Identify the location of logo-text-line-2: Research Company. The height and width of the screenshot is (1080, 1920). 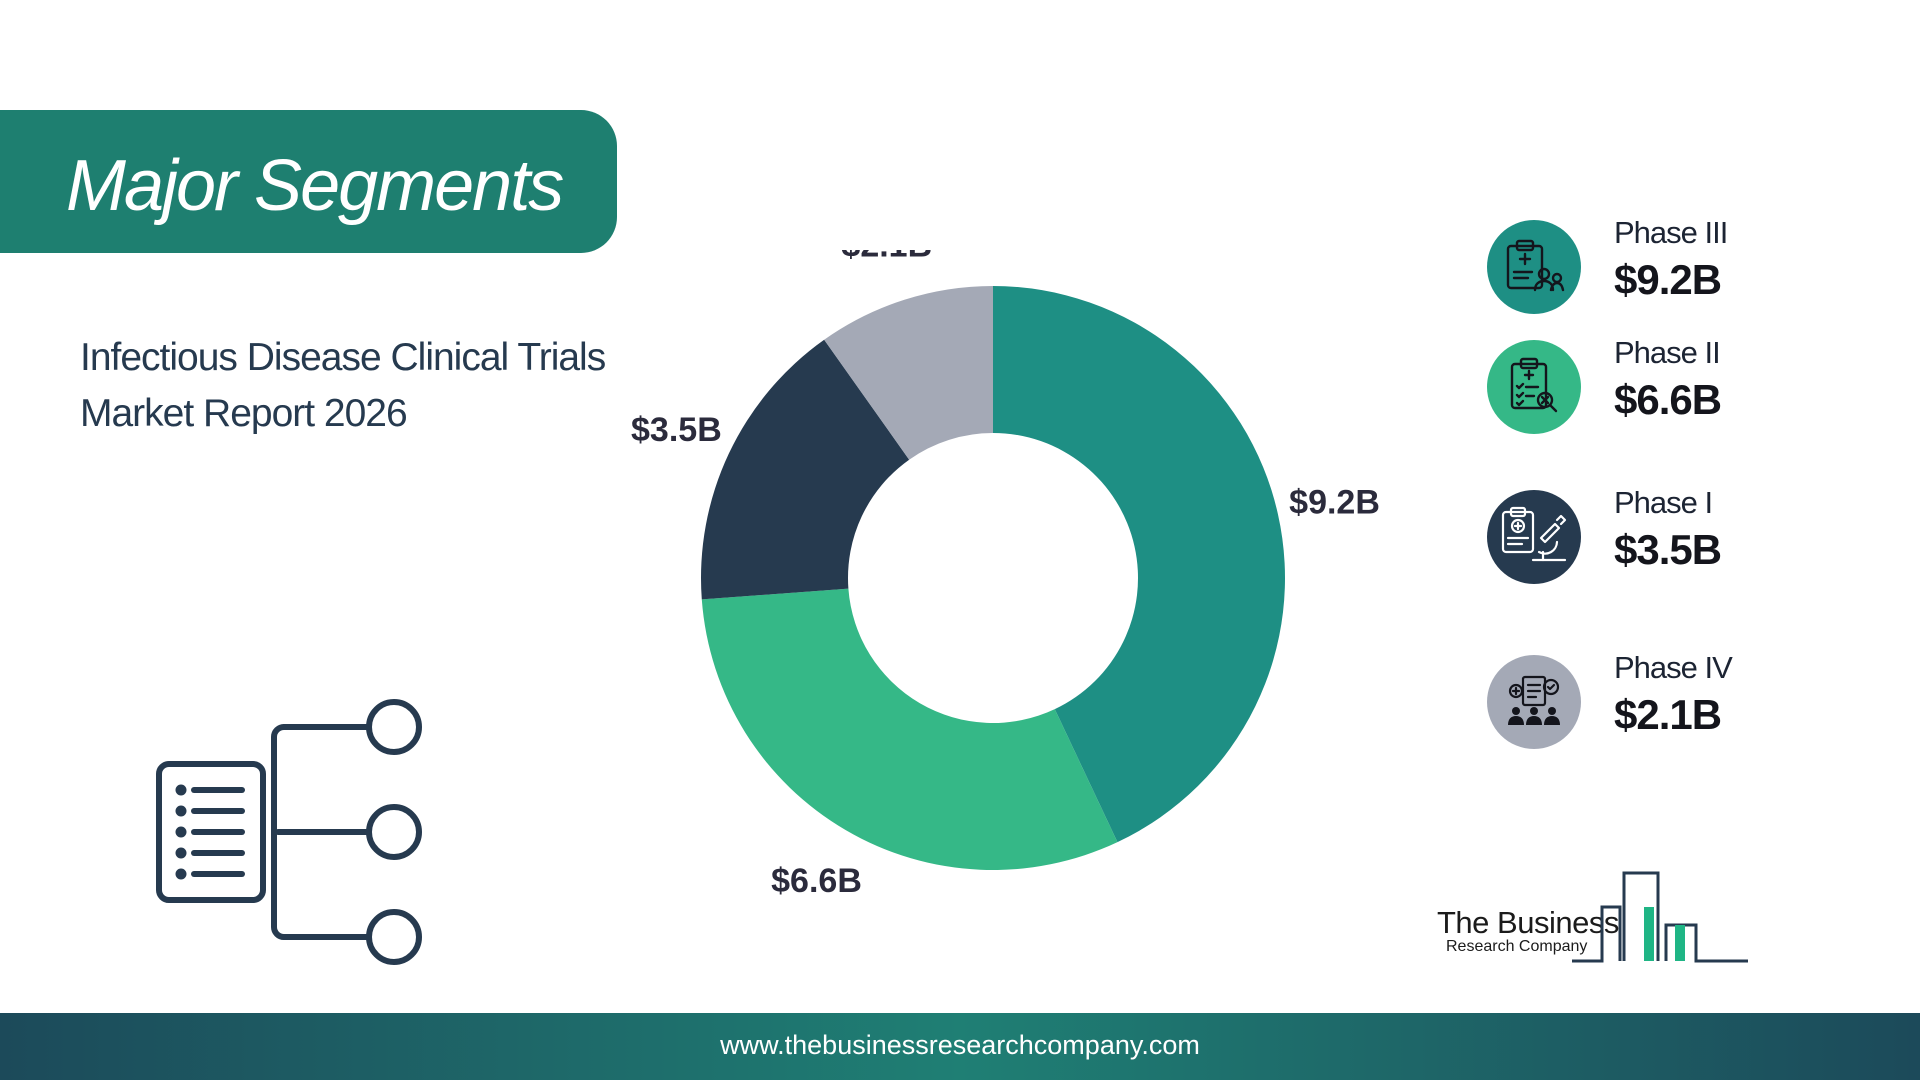
(1517, 946).